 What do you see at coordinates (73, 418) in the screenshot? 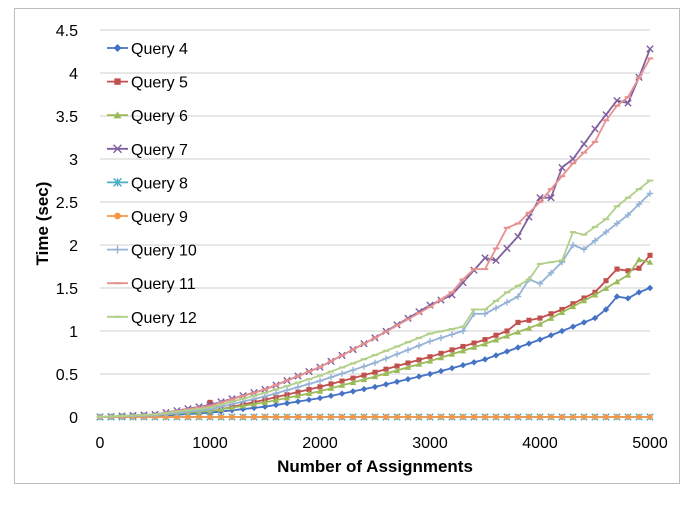
I see `y-tick-label: 0` at bounding box center [73, 418].